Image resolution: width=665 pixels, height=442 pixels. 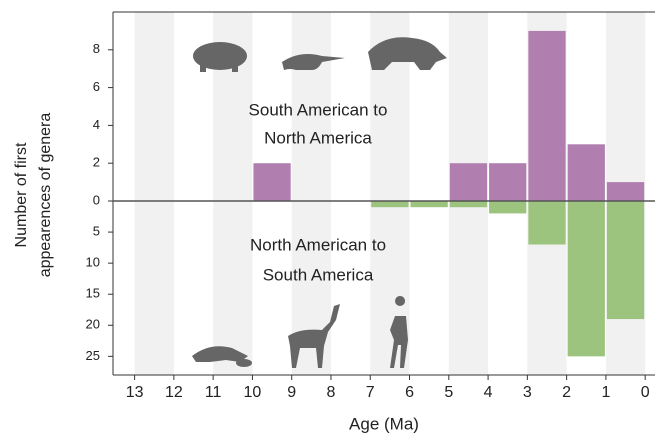 I want to click on x-tick-label: 13, so click(x=135, y=392).